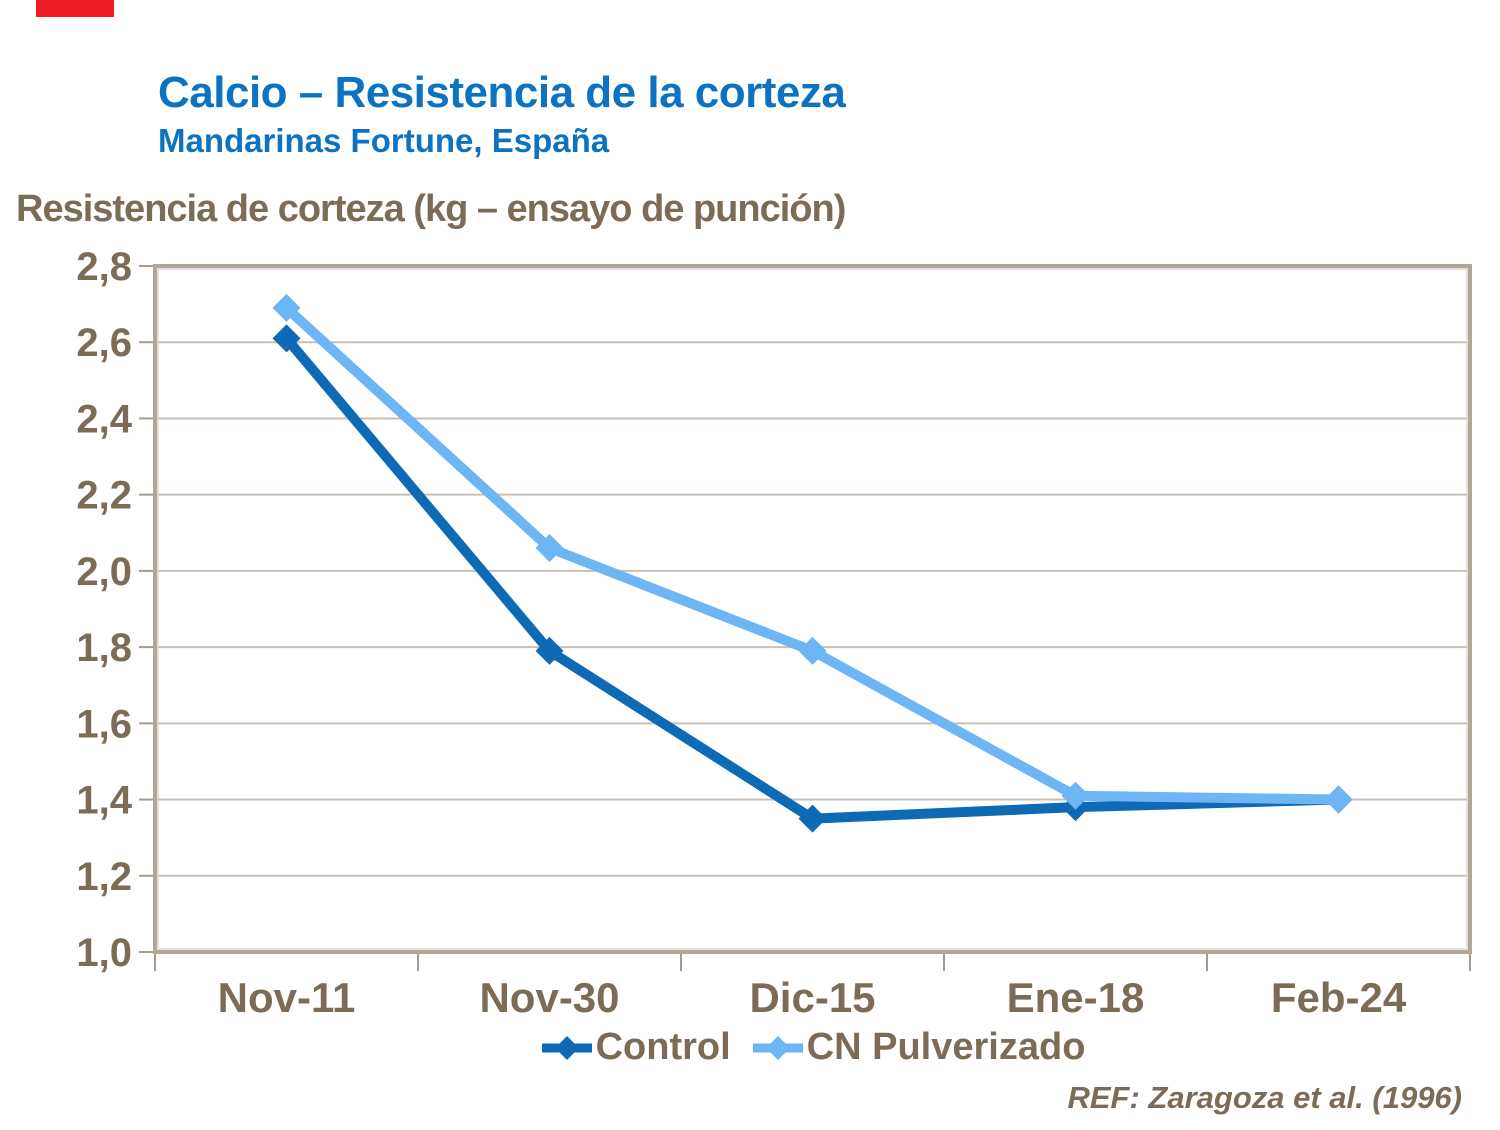 The width and height of the screenshot is (1500, 1130). I want to click on svg-text: 1,2, so click(104, 877).